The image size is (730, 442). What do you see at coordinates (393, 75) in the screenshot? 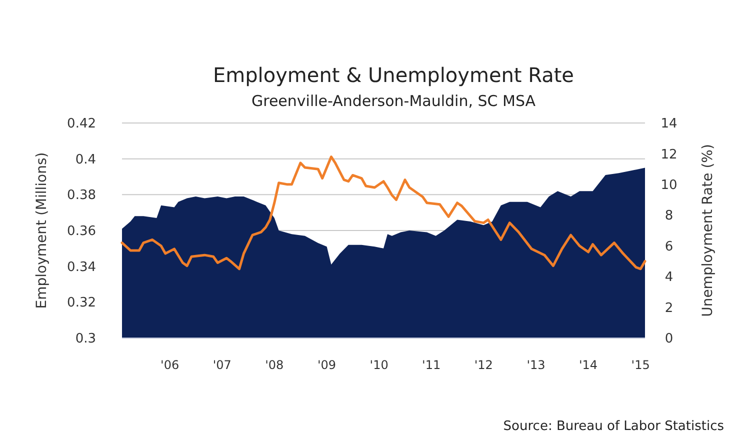
I see `chart-title: Employment & Unemployment Rate` at bounding box center [393, 75].